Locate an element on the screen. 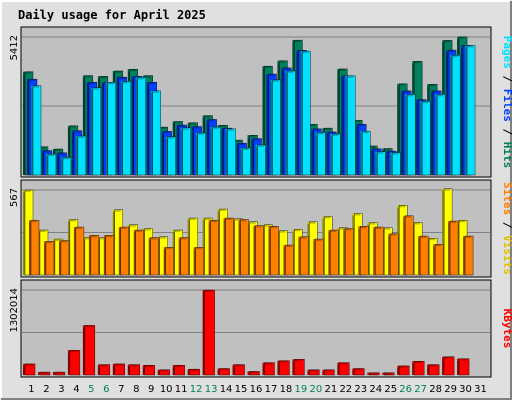 The height and width of the screenshot is (400, 512). x-tick-label-day-23: 23 is located at coordinates (360, 389).